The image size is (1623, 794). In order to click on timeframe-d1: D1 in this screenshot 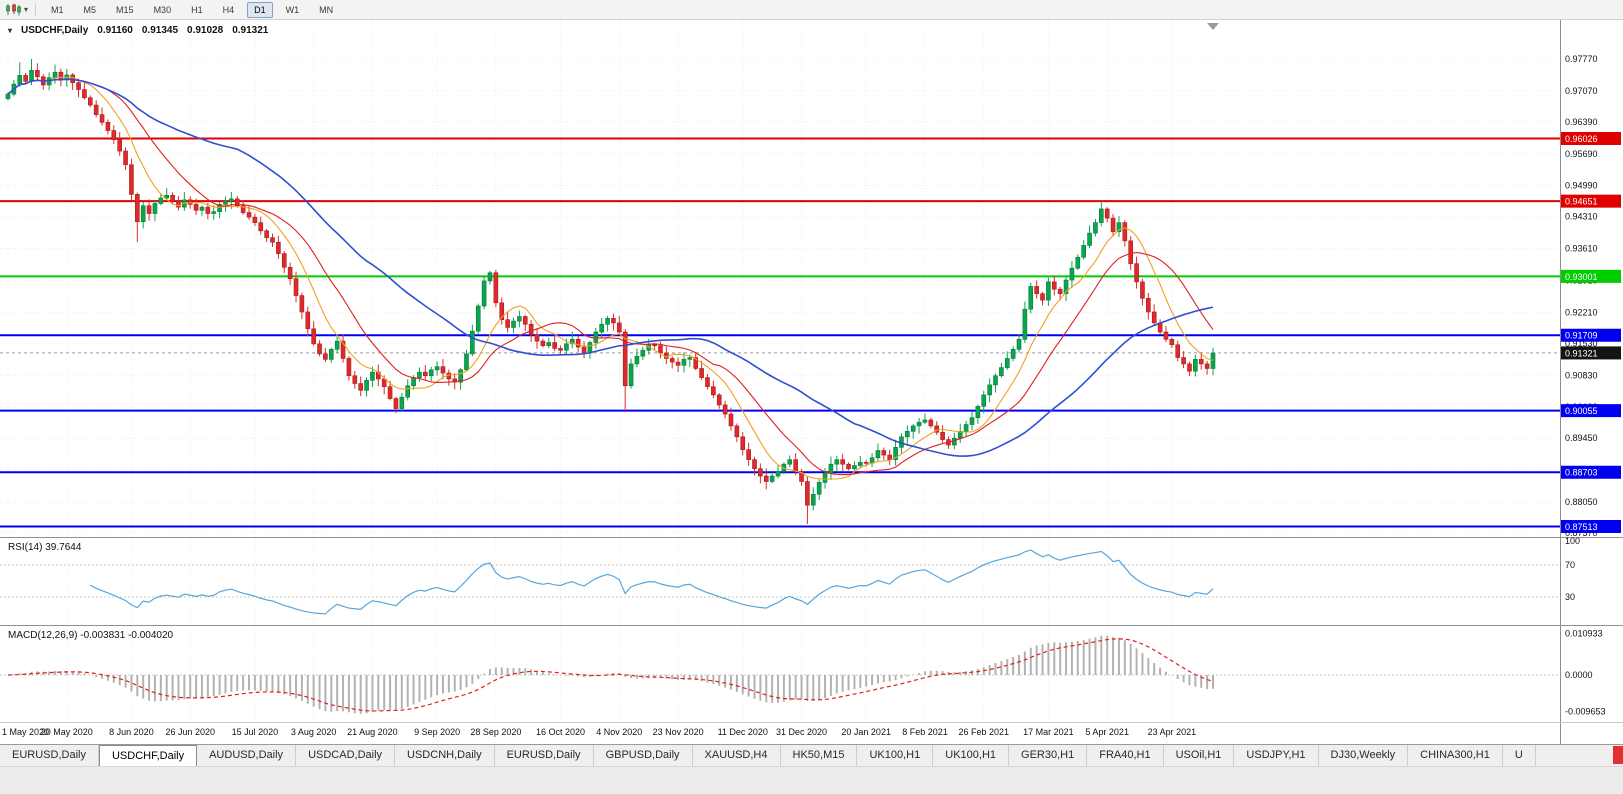, I will do `click(260, 9)`.